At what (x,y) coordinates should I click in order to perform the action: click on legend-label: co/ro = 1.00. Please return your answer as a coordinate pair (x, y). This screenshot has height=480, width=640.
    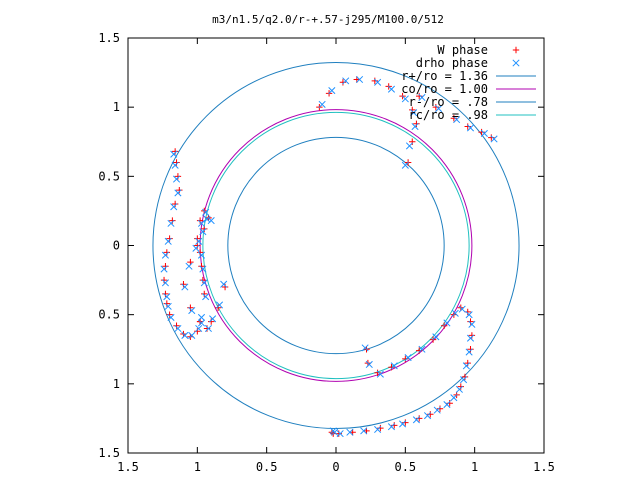
    Looking at the image, I should click on (444, 89).